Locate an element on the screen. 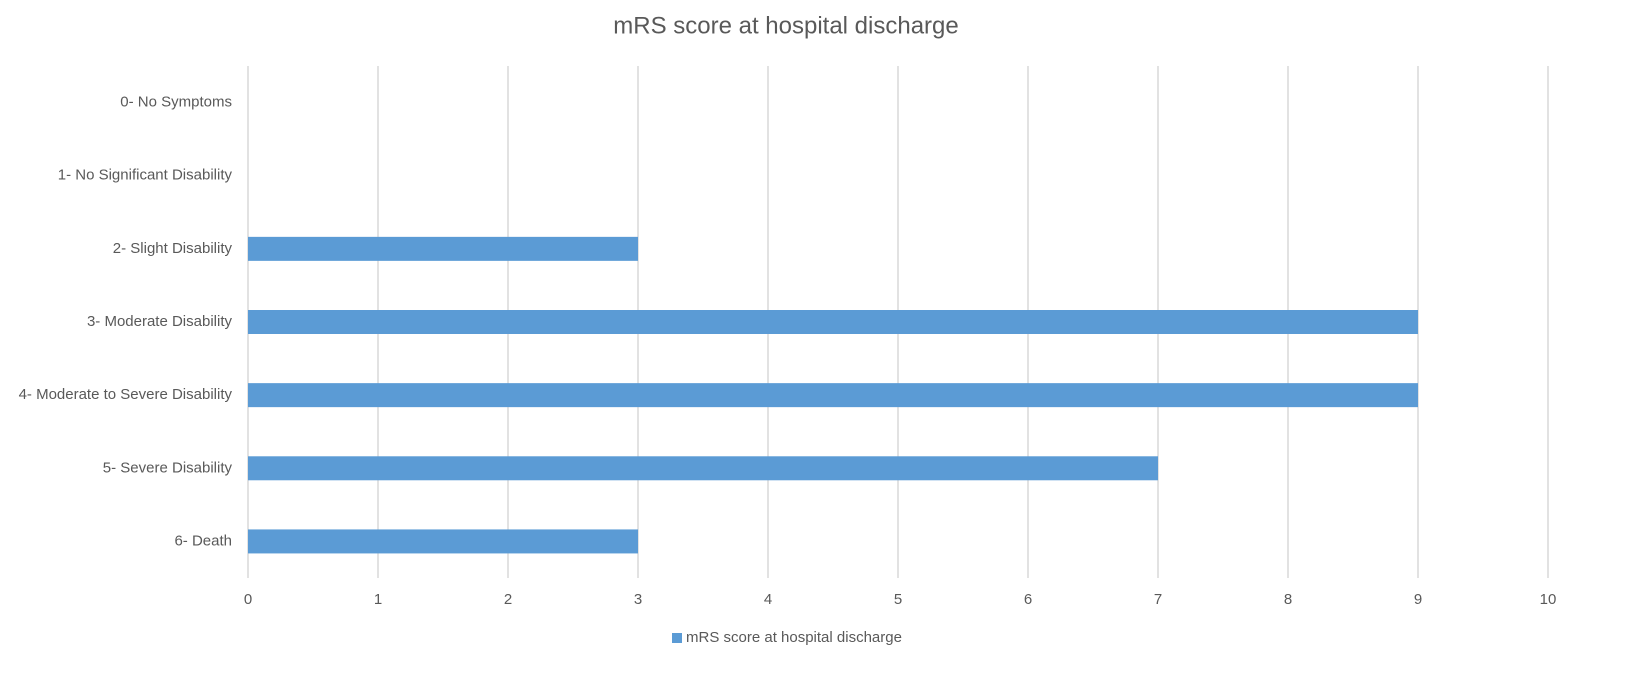 Image resolution: width=1637 pixels, height=691 pixels. y-tick-label: 1- No Significant Disability is located at coordinates (145, 175).